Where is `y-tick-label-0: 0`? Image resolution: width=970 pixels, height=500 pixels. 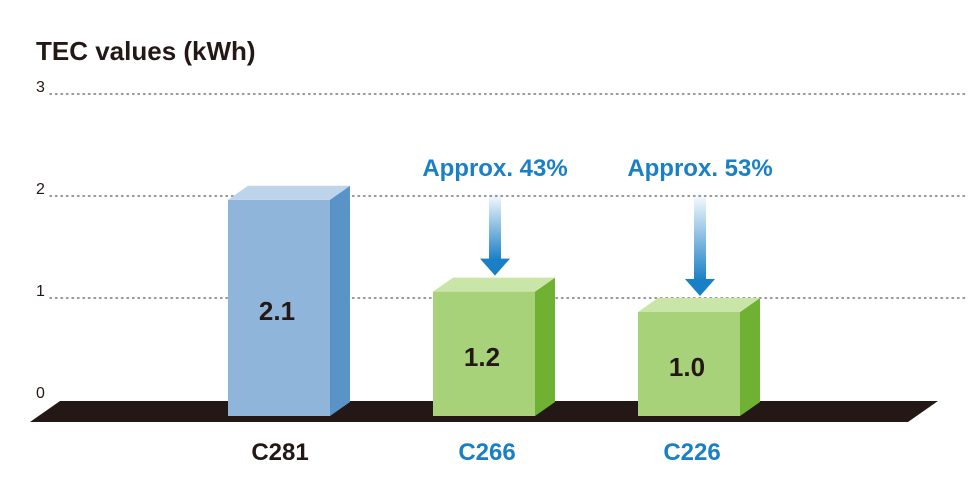 y-tick-label-0: 0 is located at coordinates (40, 393).